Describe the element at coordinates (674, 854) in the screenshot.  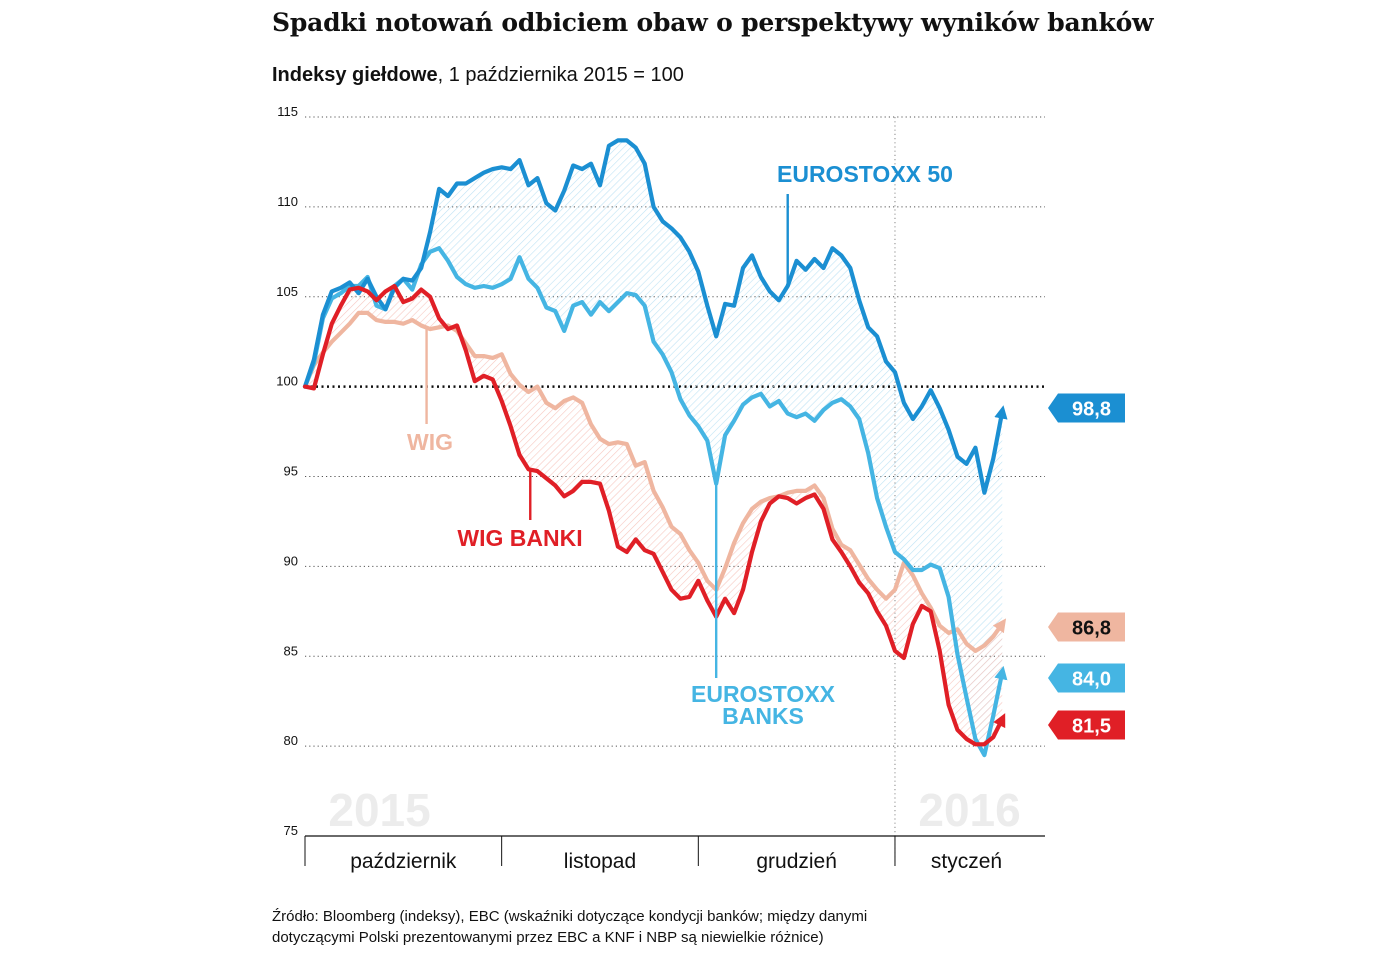
I see `x-axis: październik listopad grudzień styczeń` at that location.